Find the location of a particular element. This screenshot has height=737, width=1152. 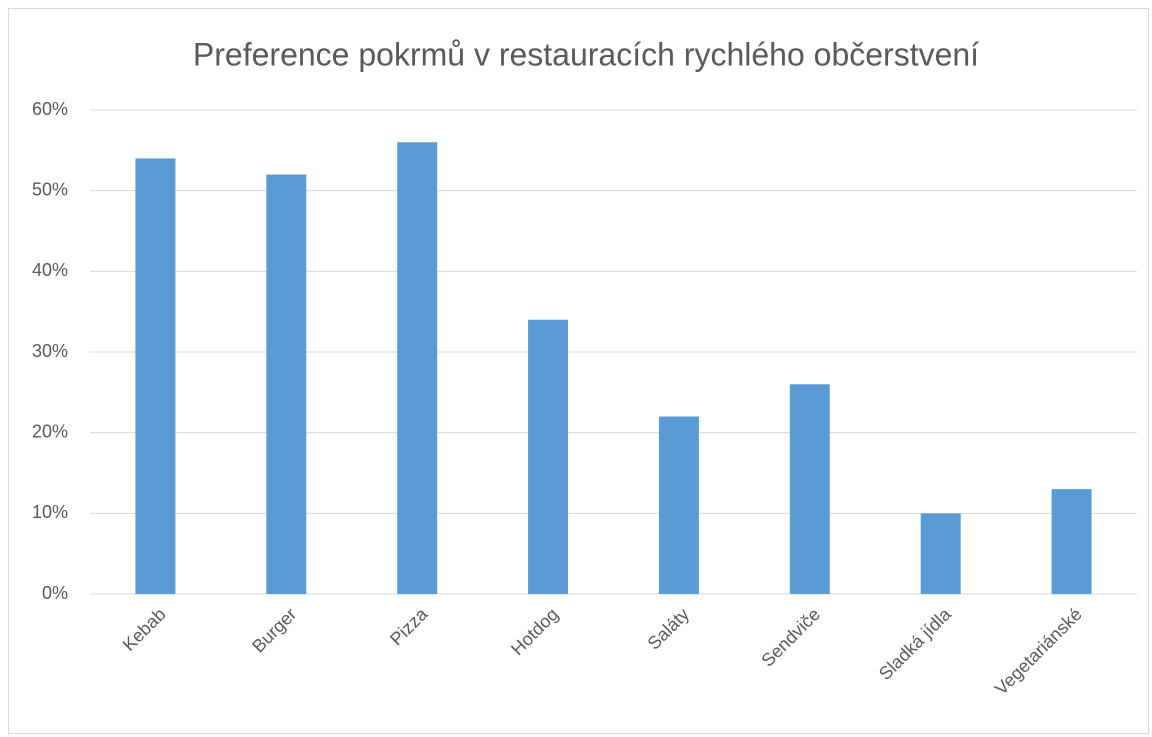

y-tick-label: 10% is located at coordinates (50, 512).